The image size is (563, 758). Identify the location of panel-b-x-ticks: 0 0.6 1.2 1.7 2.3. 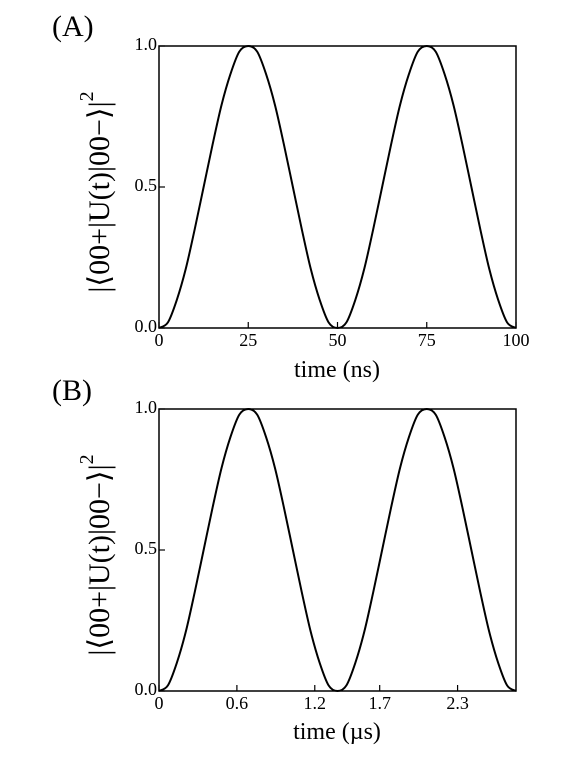
(312, 699).